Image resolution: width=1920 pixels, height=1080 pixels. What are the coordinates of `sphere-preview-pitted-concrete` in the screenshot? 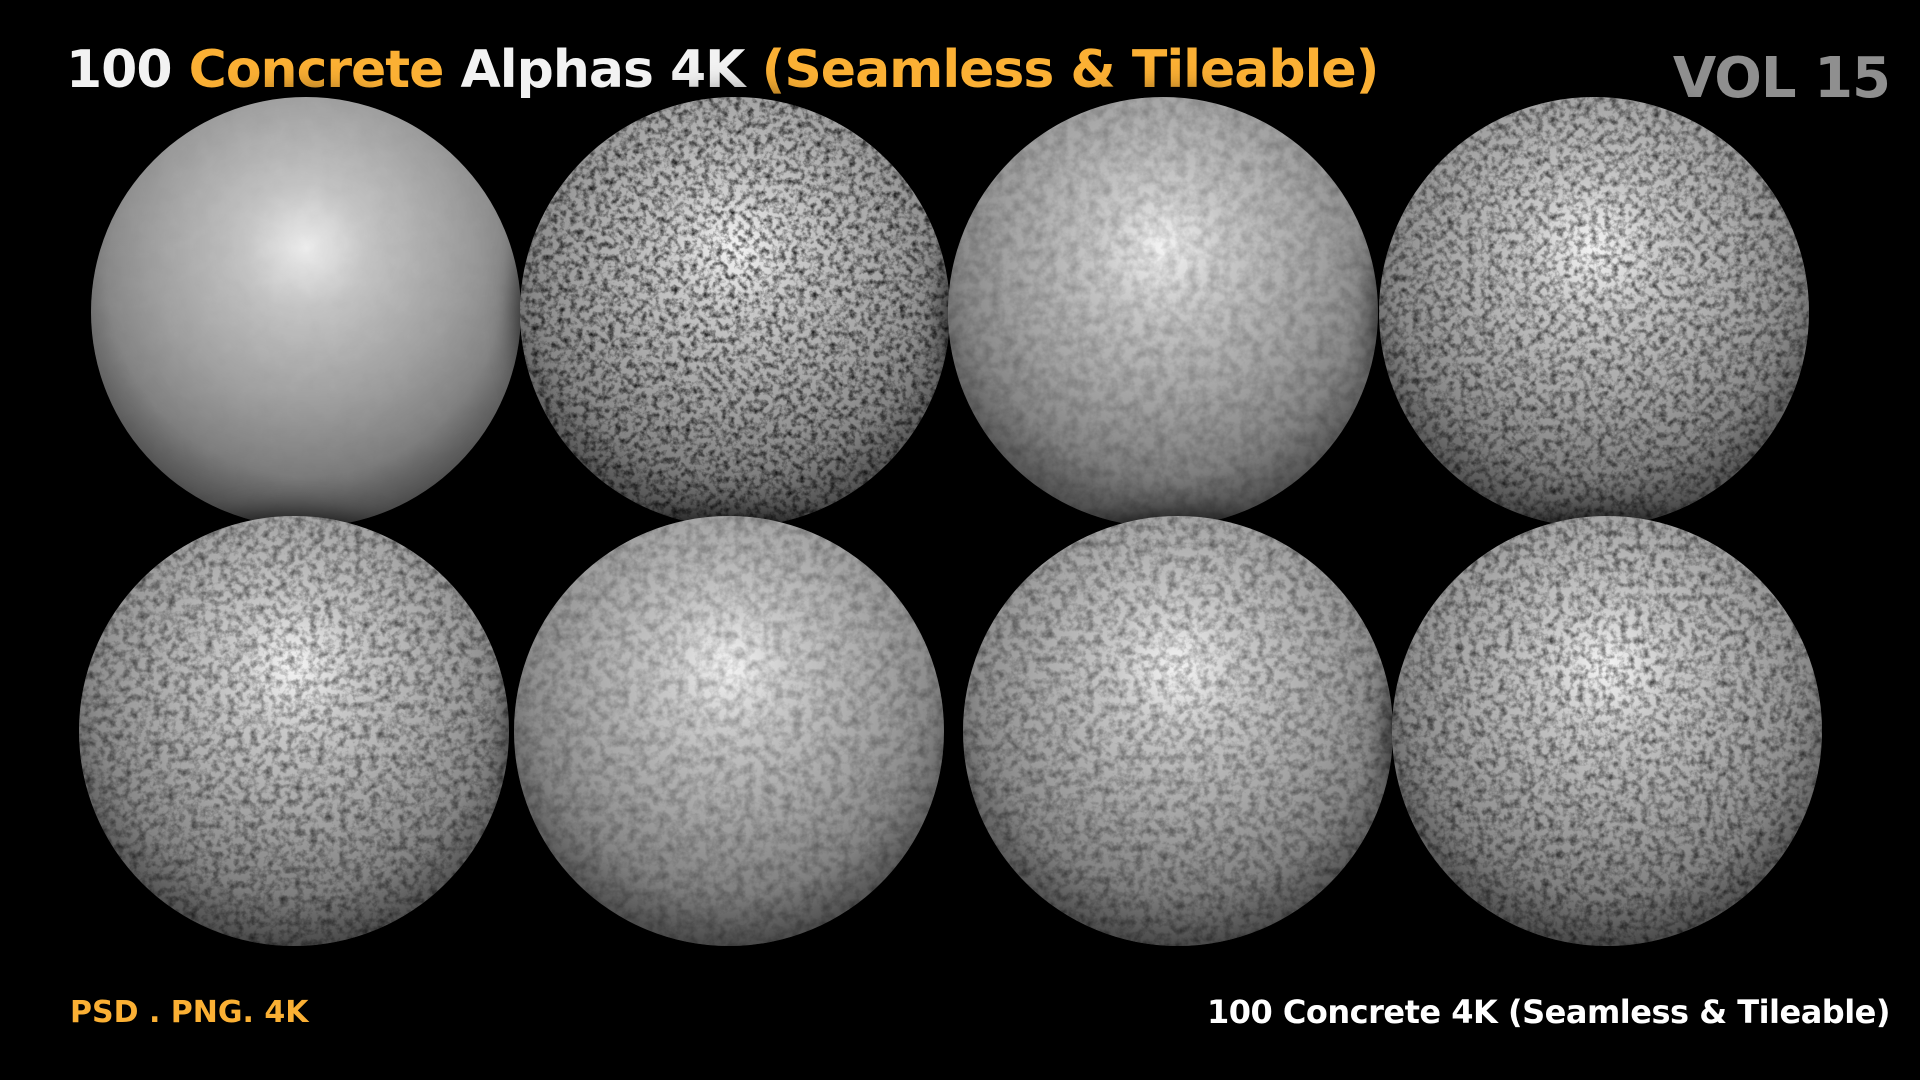 It's located at (735, 312).